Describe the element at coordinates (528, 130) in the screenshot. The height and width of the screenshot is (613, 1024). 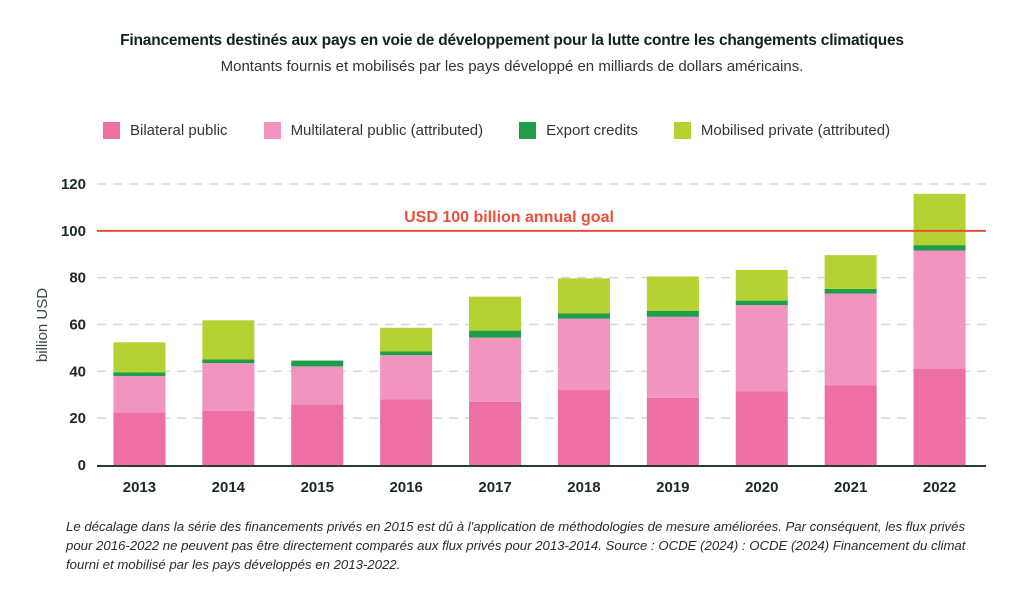
I see `legend-swatch-export-credits` at that location.